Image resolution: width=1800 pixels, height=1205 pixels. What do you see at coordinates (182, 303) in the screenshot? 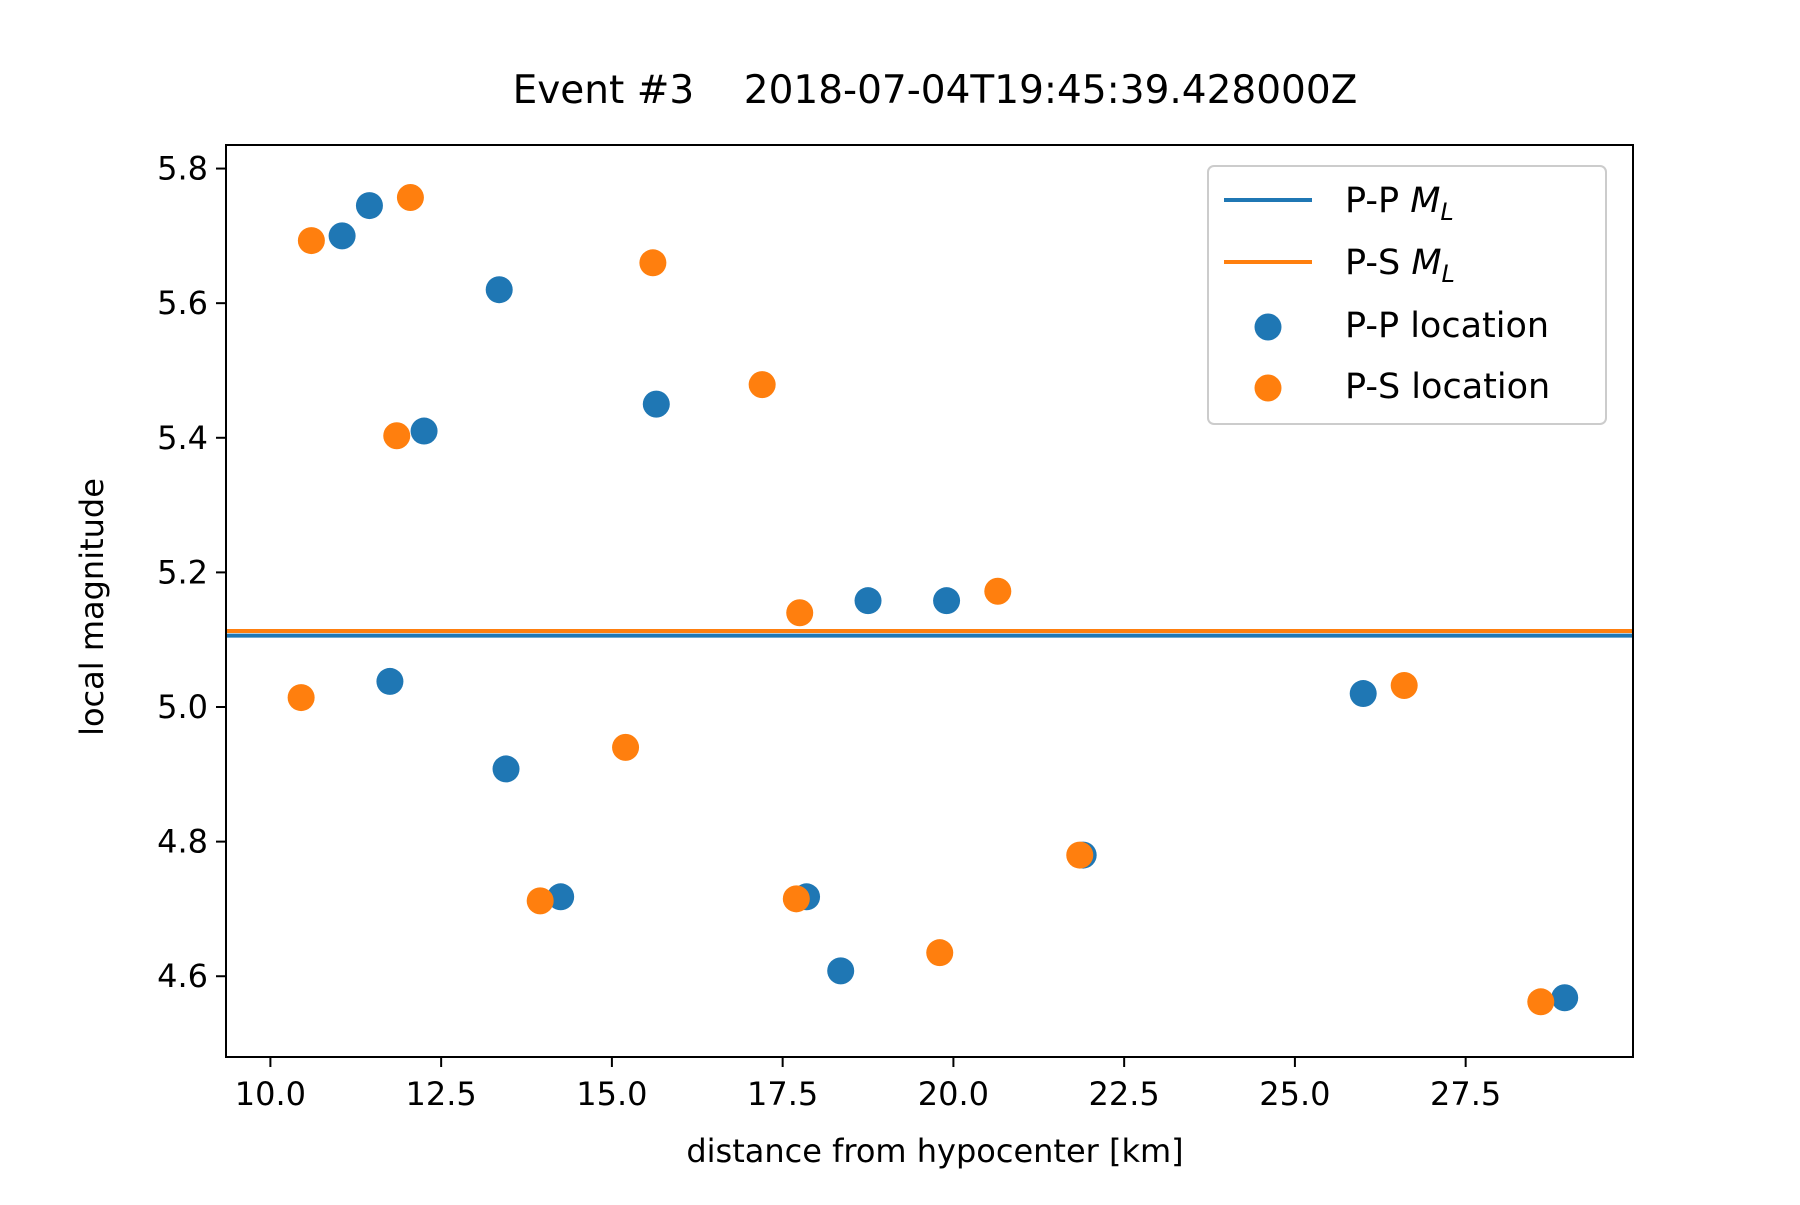
I see `y-tick-label: 5.6` at bounding box center [182, 303].